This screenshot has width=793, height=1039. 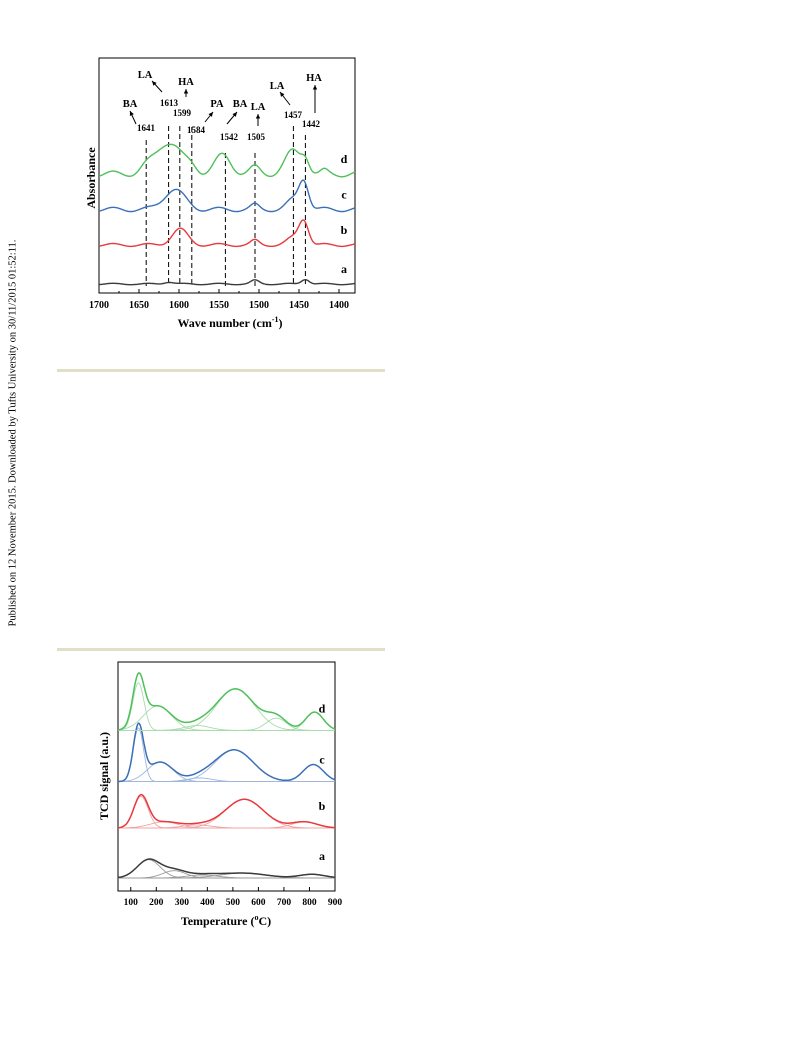 I want to click on ftir-x-tick-label-1400: 1400, so click(x=339, y=305).